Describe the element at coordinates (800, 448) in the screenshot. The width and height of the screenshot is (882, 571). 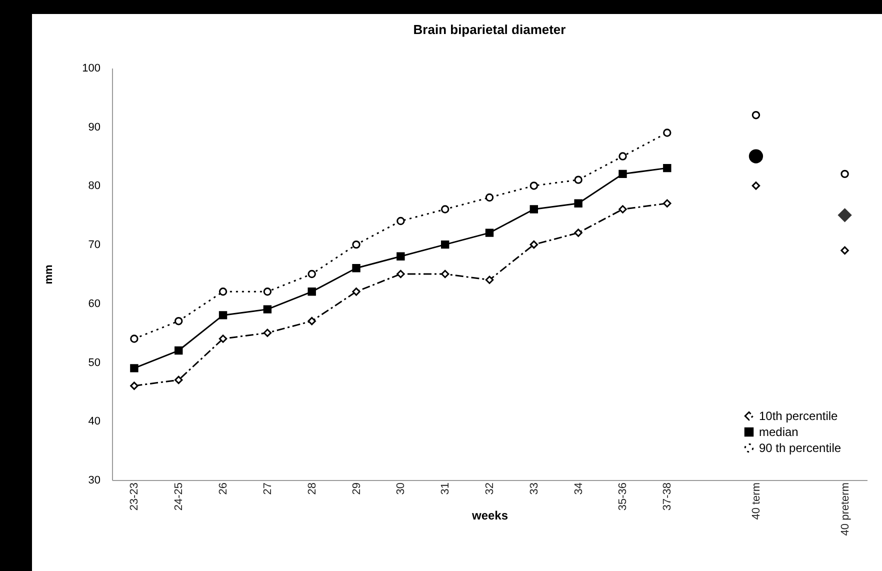
I see `legend-label: 90 th percentile` at that location.